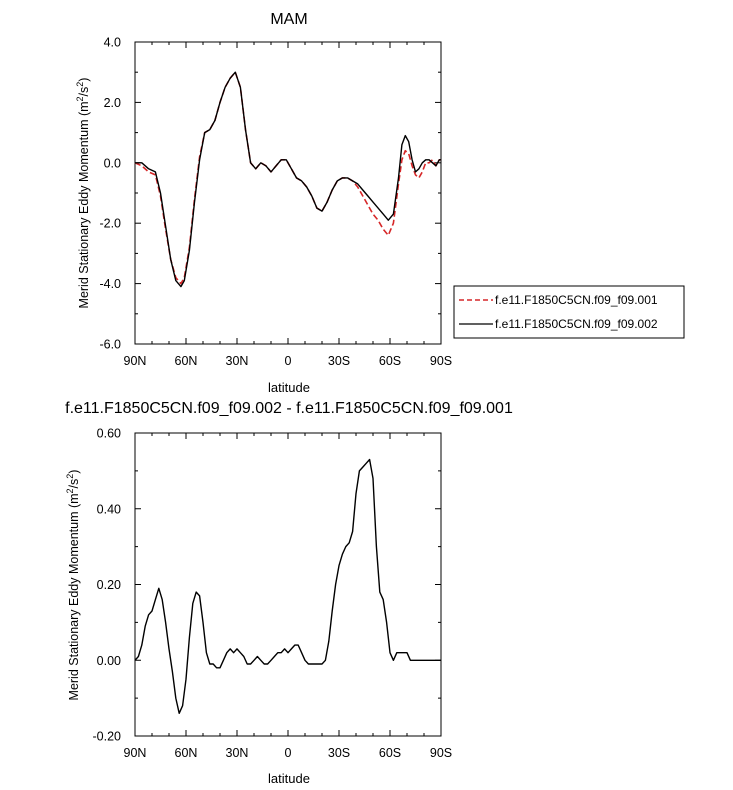 The width and height of the screenshot is (733, 790). What do you see at coordinates (288, 753) in the screenshot?
I see `bottom-x-tick-label: 0` at bounding box center [288, 753].